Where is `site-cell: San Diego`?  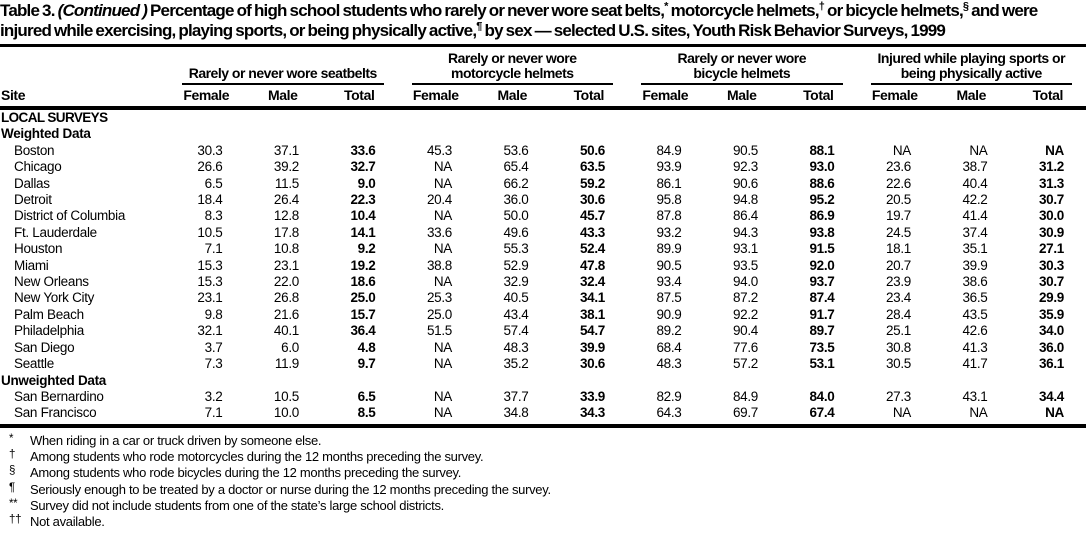 site-cell: San Diego is located at coordinates (44, 347).